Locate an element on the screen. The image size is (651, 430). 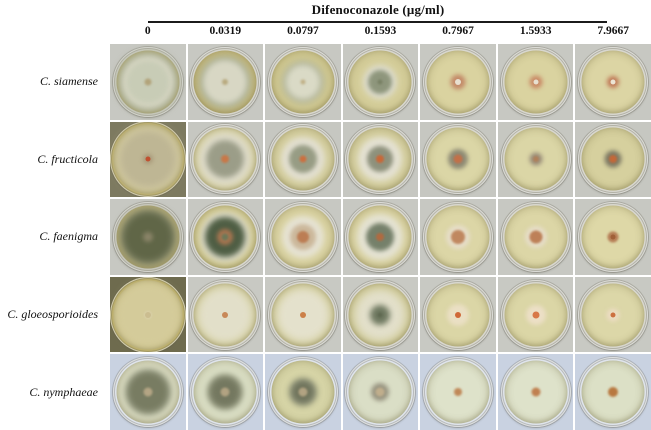
species-label: C. fructicola is located at coordinates (67, 158).